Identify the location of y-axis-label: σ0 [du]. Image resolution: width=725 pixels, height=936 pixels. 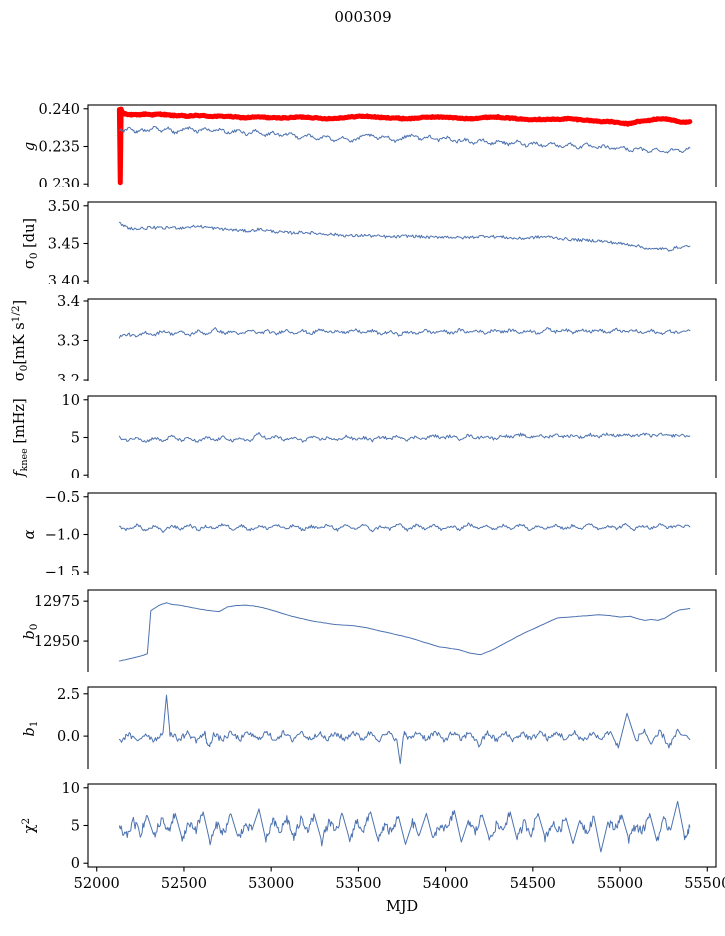
(31, 243).